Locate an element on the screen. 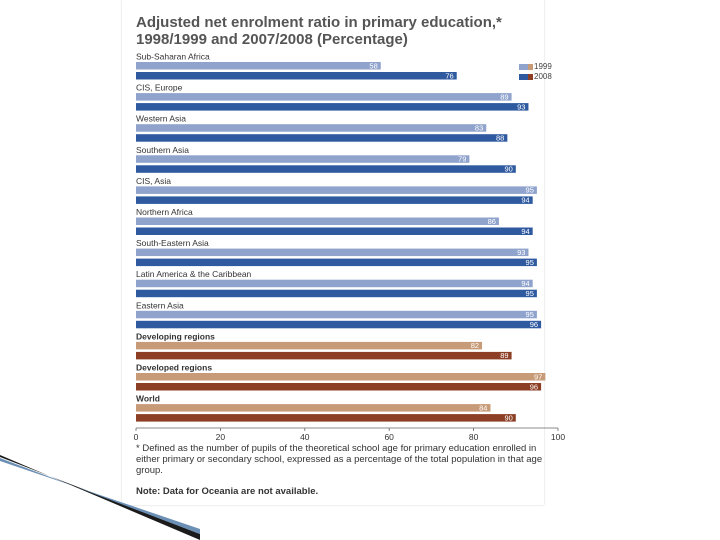  decorative-wedge is located at coordinates (100, 497).